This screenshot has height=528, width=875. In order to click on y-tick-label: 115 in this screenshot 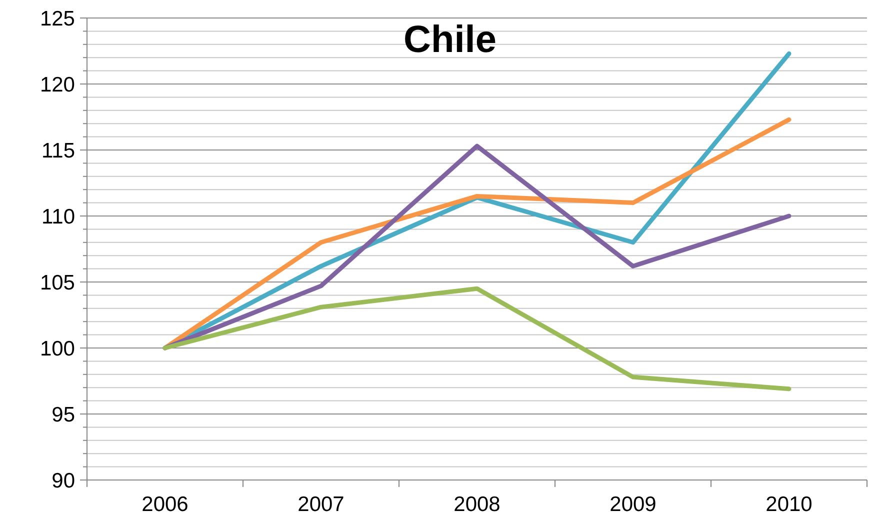, I will do `click(58, 150)`.